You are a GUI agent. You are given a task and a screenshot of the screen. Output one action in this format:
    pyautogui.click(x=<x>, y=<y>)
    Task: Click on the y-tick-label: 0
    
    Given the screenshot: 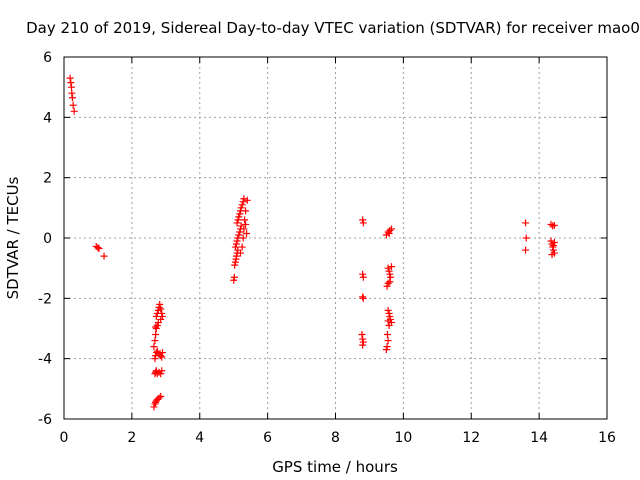 What is the action you would take?
    pyautogui.click(x=47, y=239)
    